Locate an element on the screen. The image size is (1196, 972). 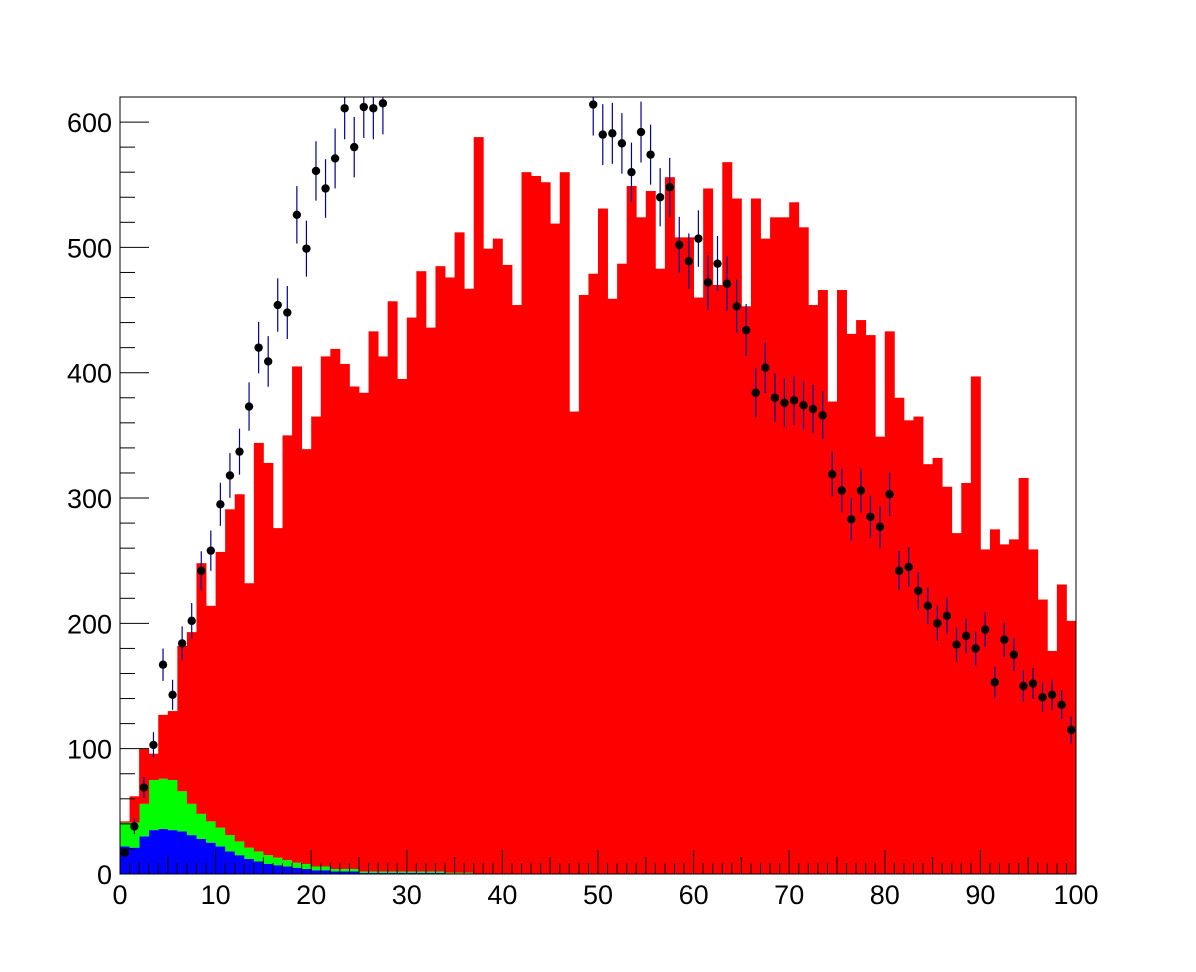
x-tick-label: 60 is located at coordinates (694, 895).